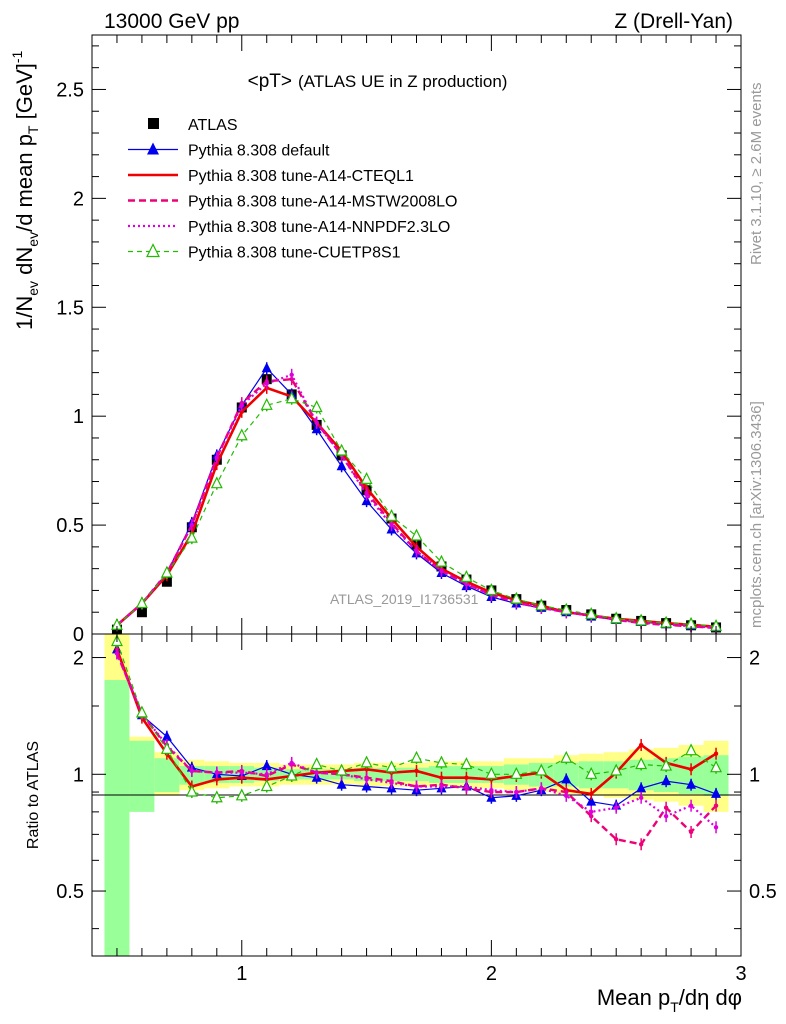 The image size is (786, 1024). Describe the element at coordinates (171, 21) in the screenshot. I see `header-left-label: 13000 GeV pp` at that location.